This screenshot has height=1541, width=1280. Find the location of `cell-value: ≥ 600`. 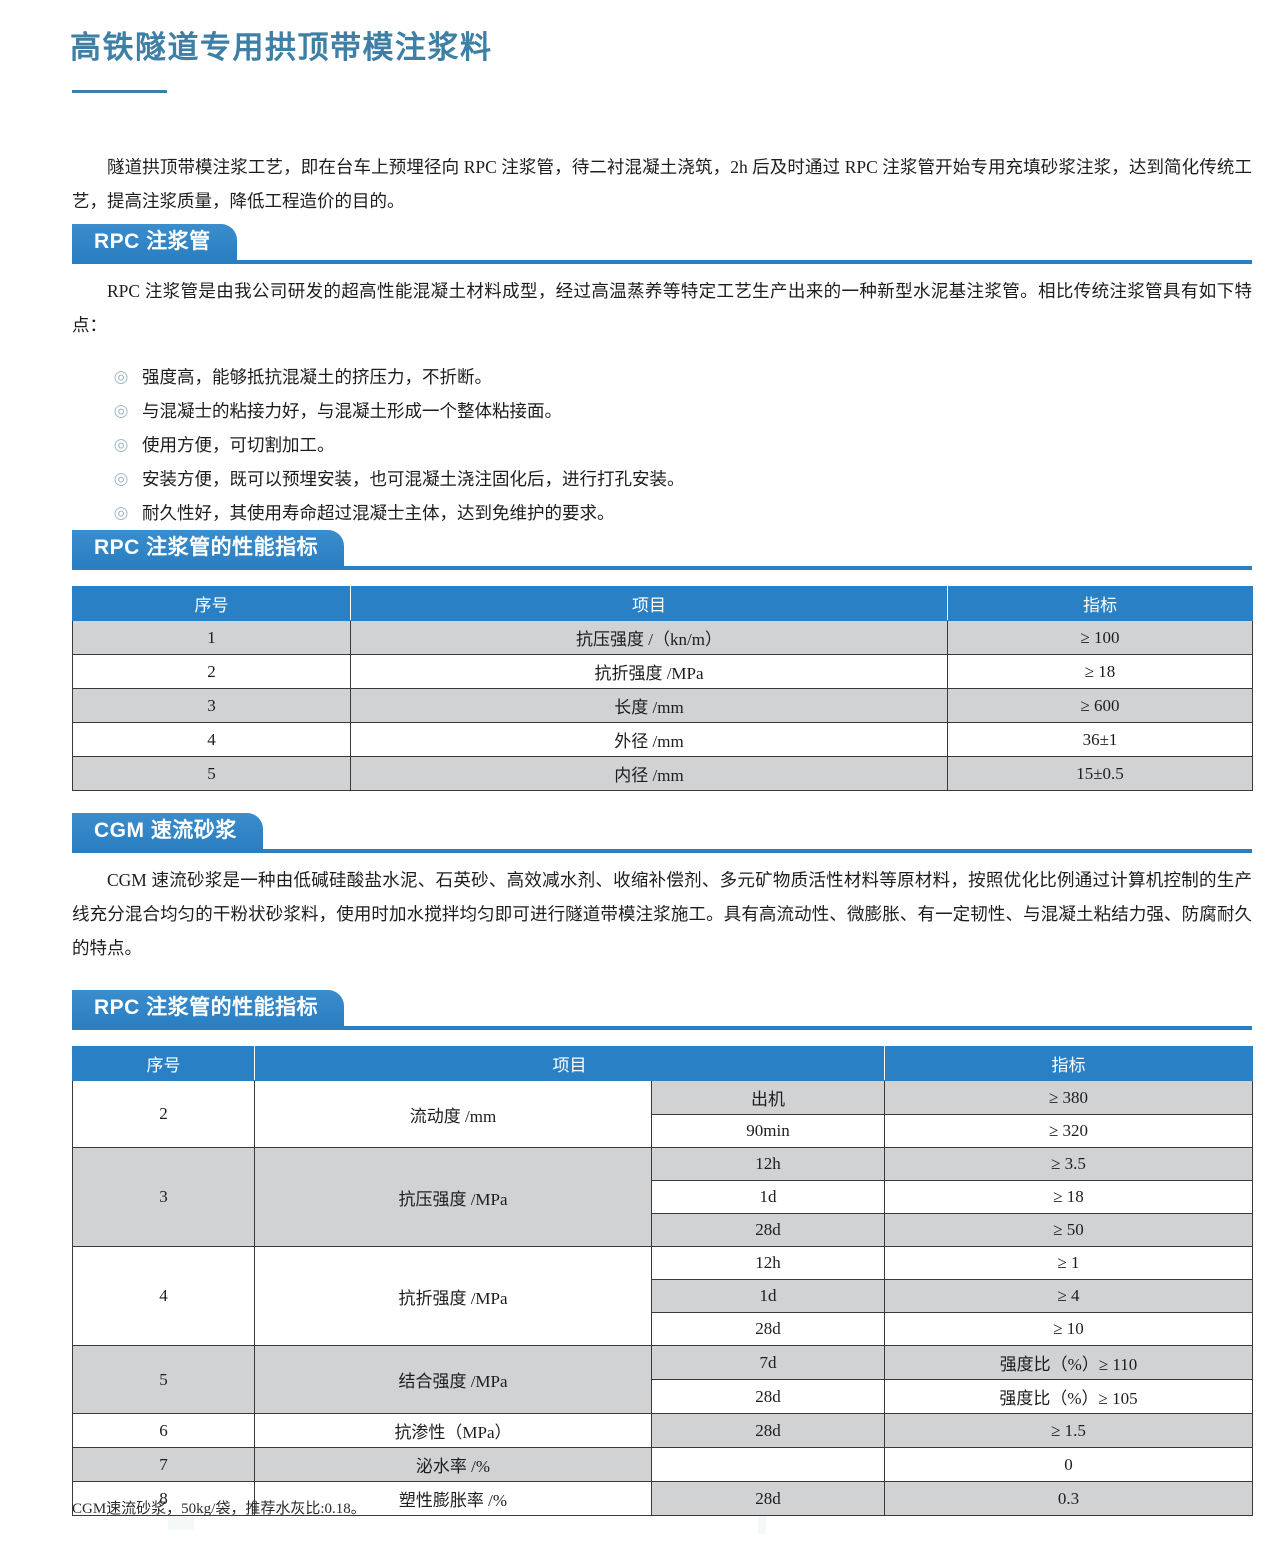

cell-value: ≥ 600 is located at coordinates (1100, 705).